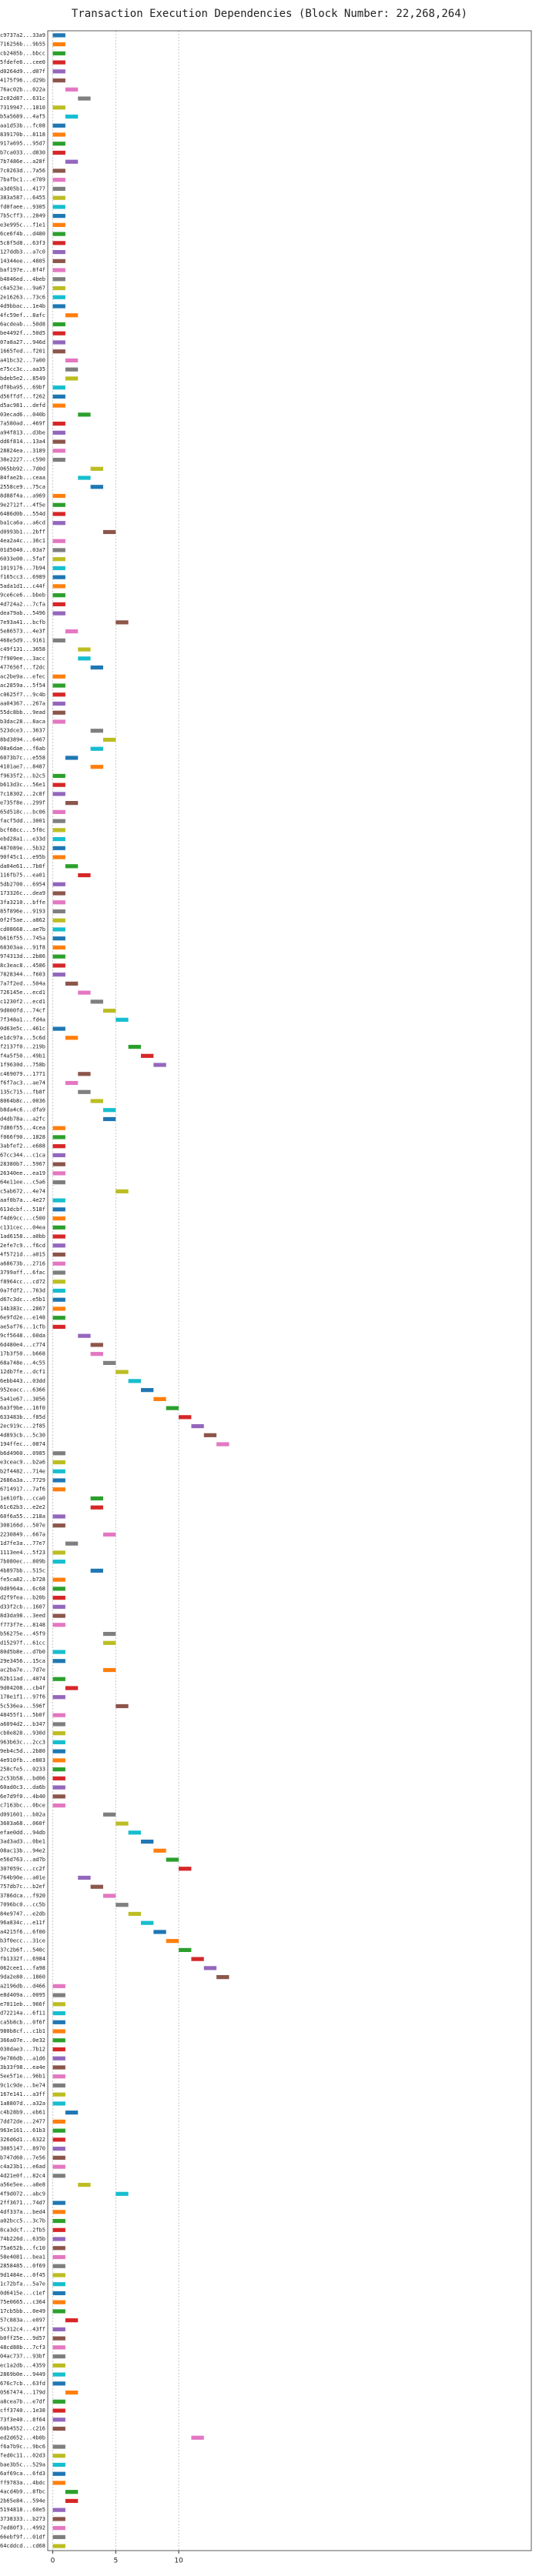  Describe the element at coordinates (22, 739) in the screenshot. I see `y-tick-label: 0x8bd3894...6467` at that location.